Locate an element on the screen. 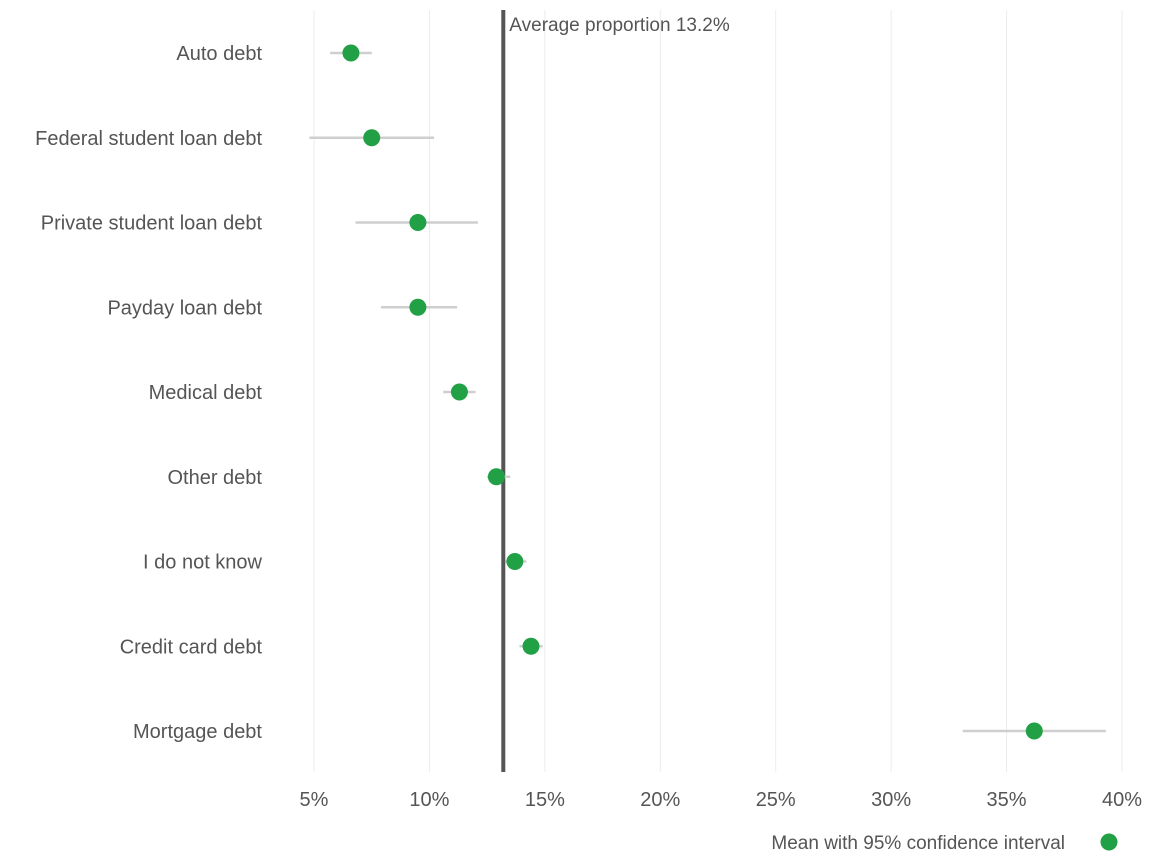 The height and width of the screenshot is (852, 1152). x-tick-label: 10% is located at coordinates (429, 800).